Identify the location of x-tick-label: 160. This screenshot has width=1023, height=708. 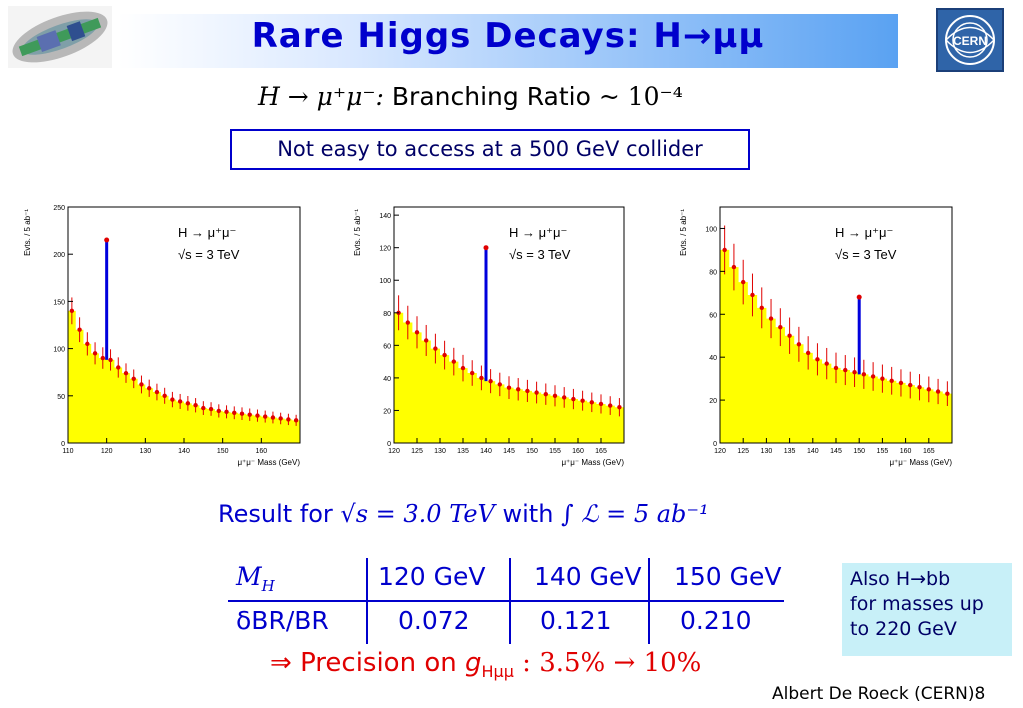
(578, 451).